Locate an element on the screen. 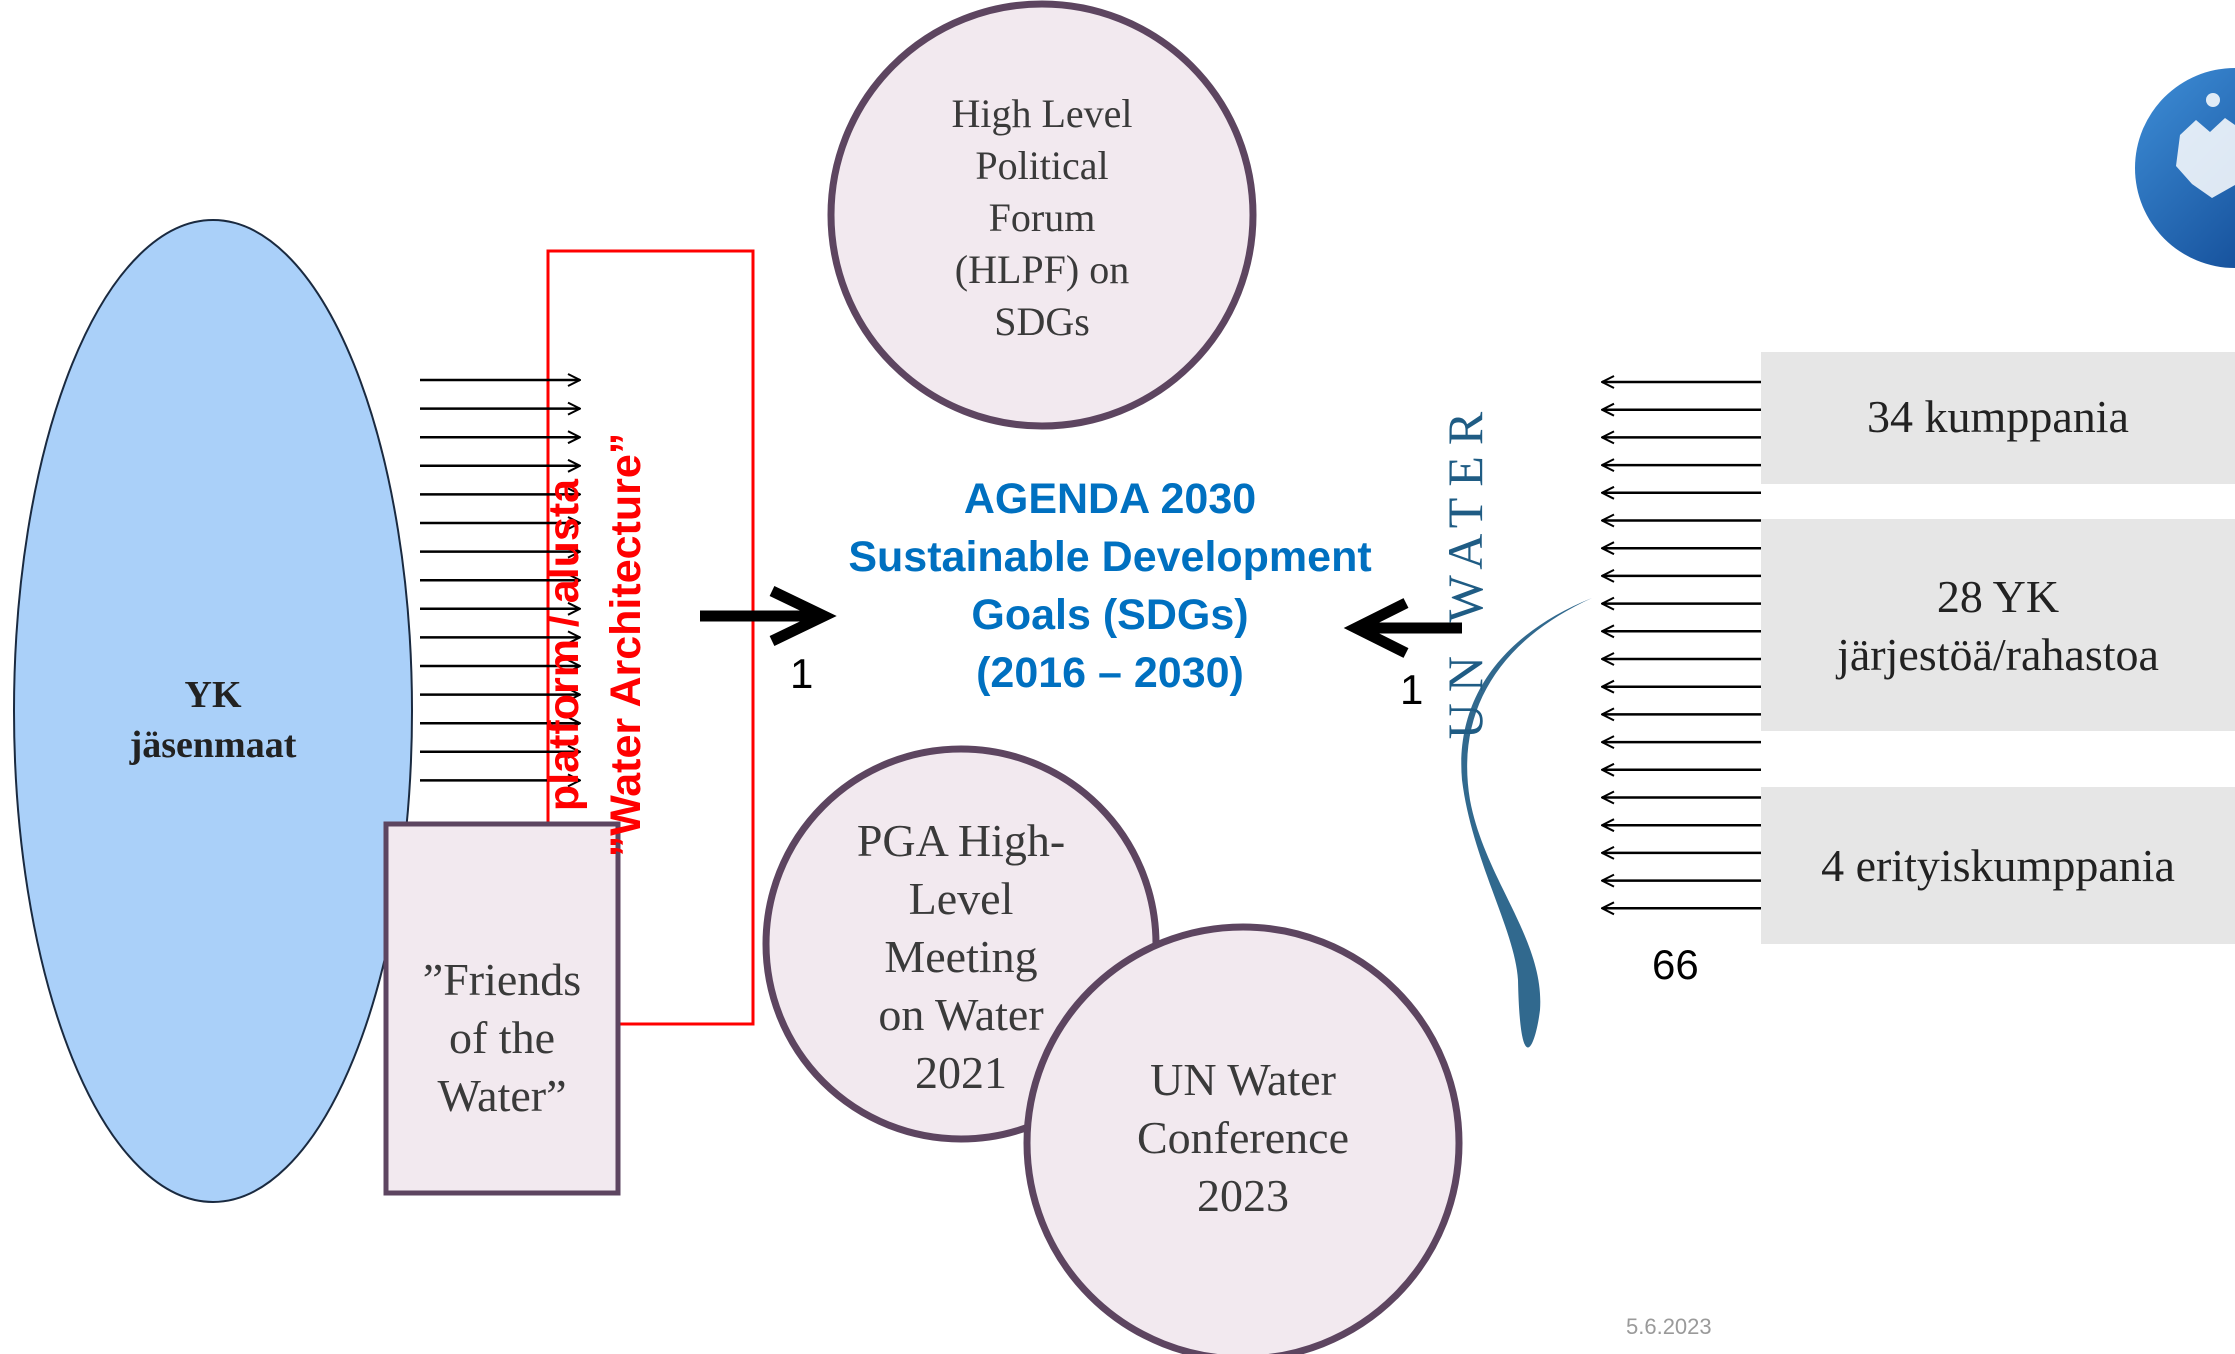 The image size is (2235, 1354). partner-text-1: 34 kumppania is located at coordinates (1998, 417).